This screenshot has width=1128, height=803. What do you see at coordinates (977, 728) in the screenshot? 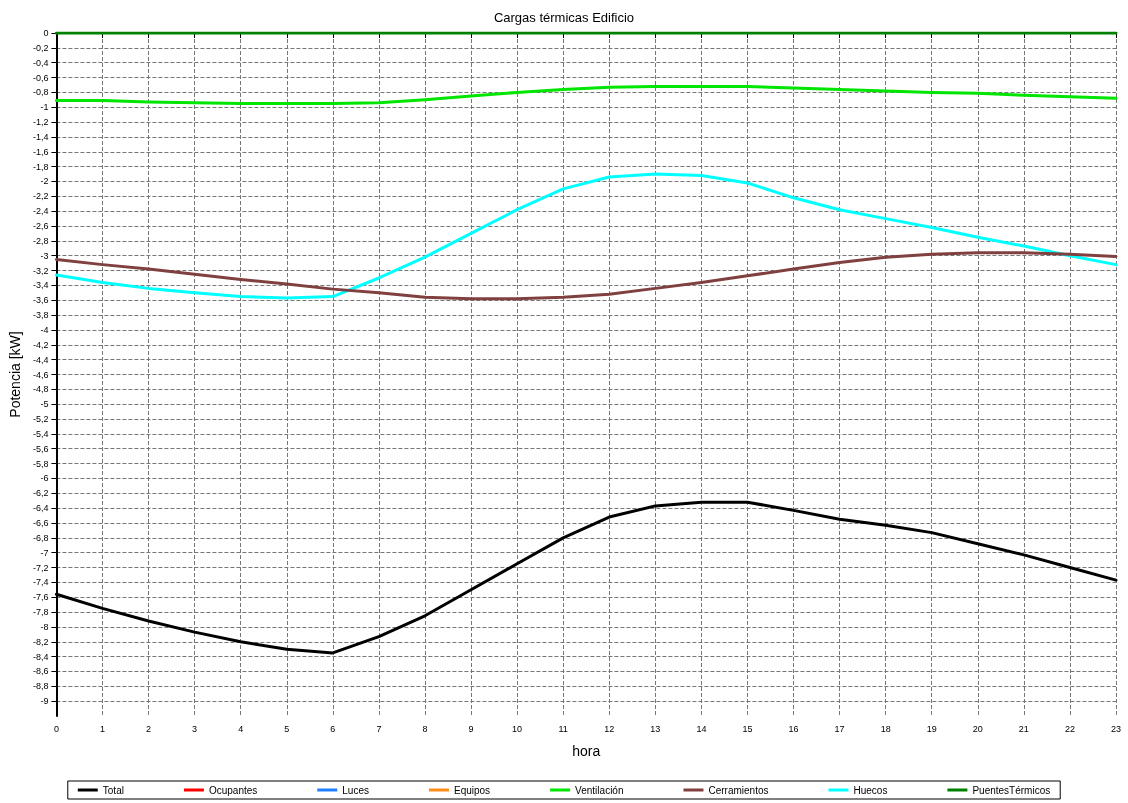
I see `x-tick-label: 20` at bounding box center [977, 728].